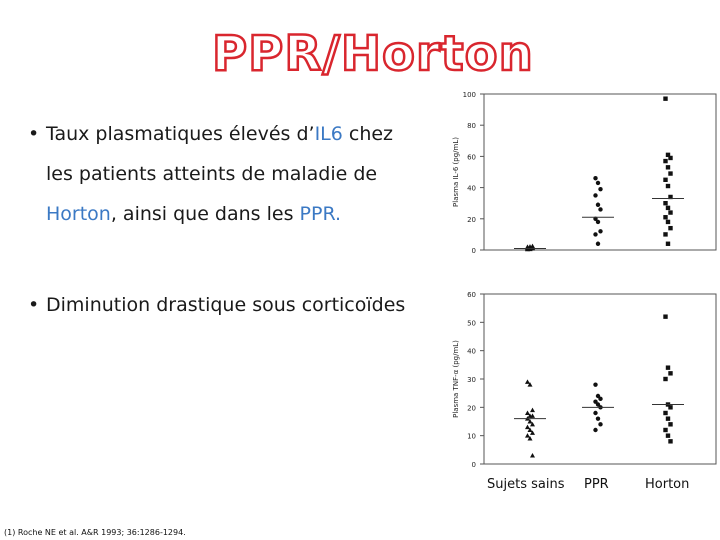 The image size is (720, 540). Describe the element at coordinates (205, 214) in the screenshot. I see `text-segment: , ainsi que dans les` at that location.